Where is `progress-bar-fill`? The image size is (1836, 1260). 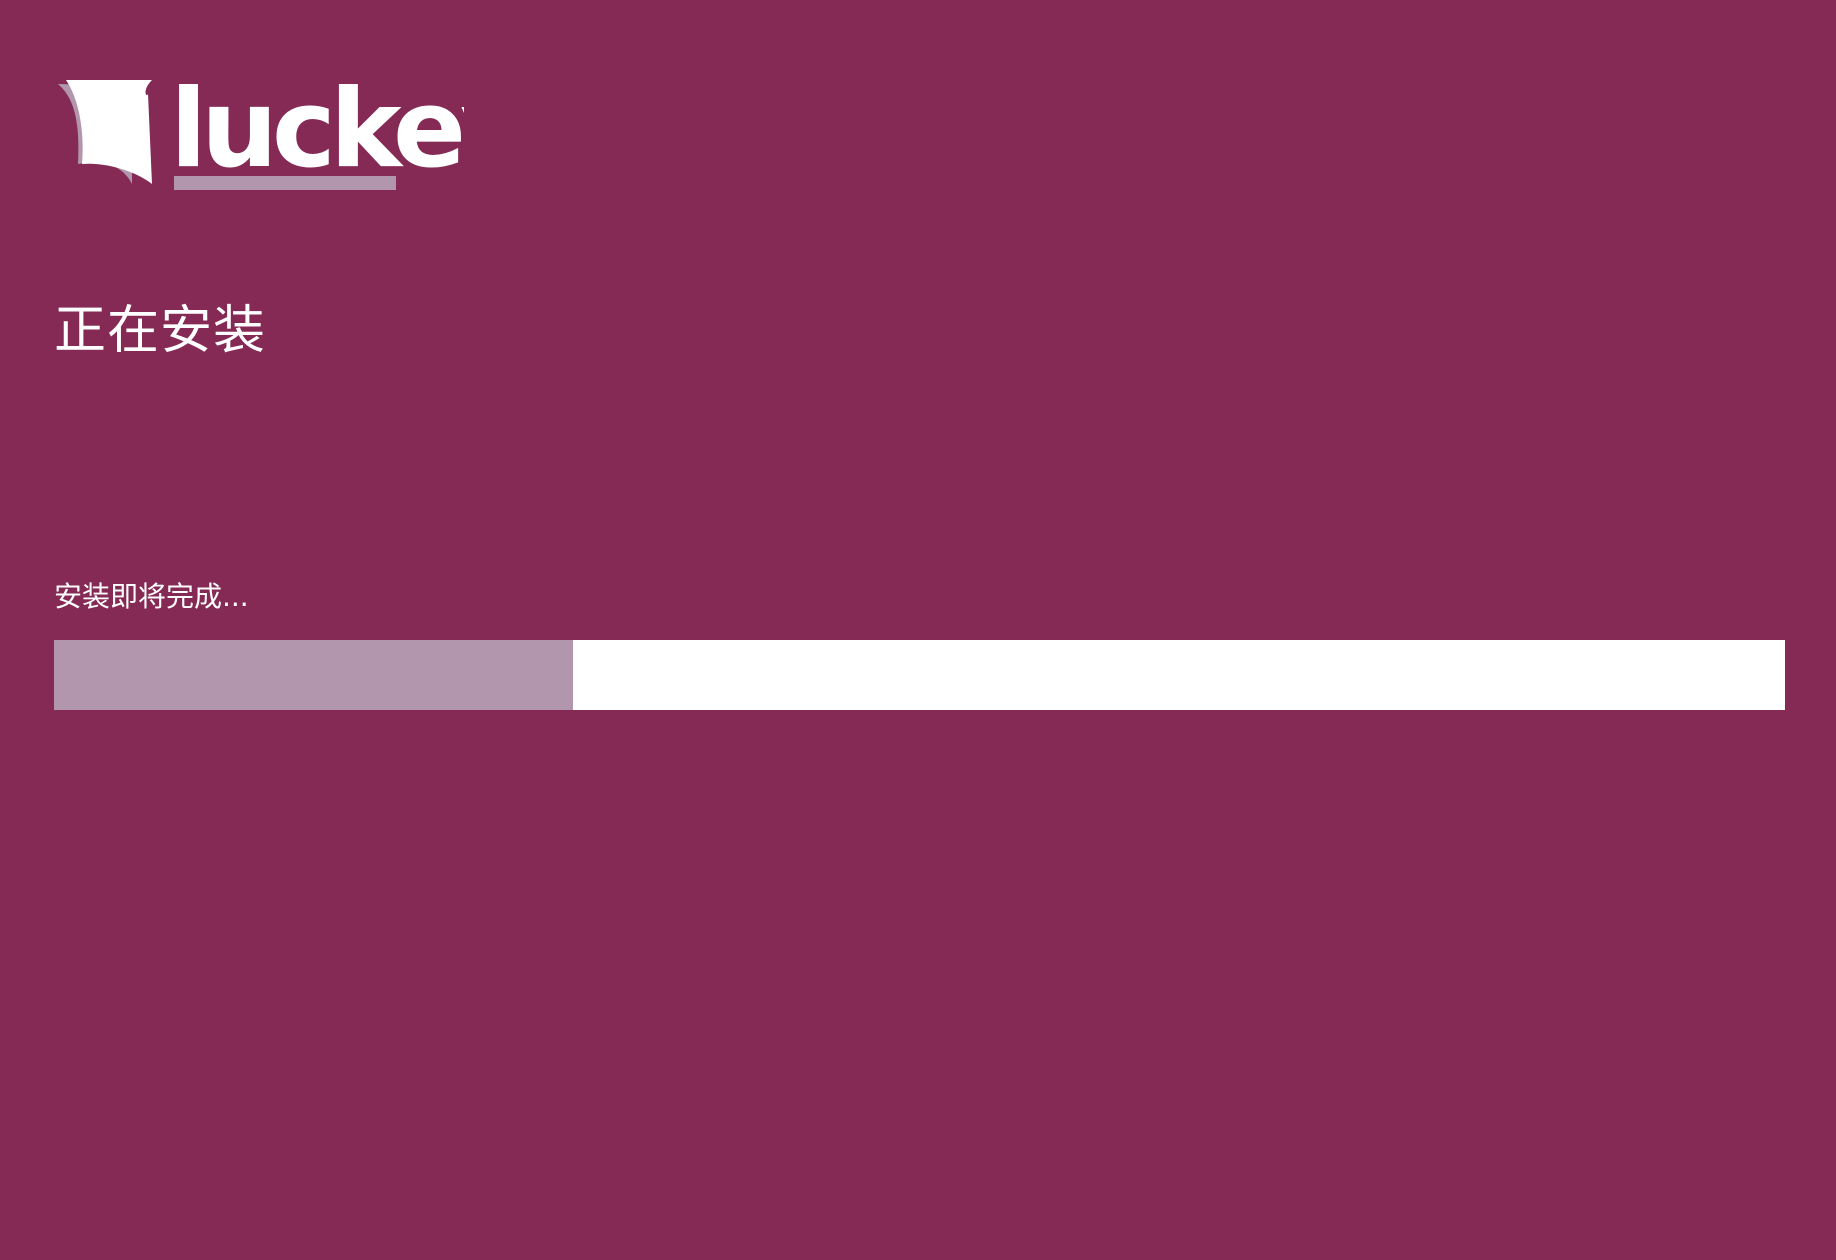 progress-bar-fill is located at coordinates (314, 675).